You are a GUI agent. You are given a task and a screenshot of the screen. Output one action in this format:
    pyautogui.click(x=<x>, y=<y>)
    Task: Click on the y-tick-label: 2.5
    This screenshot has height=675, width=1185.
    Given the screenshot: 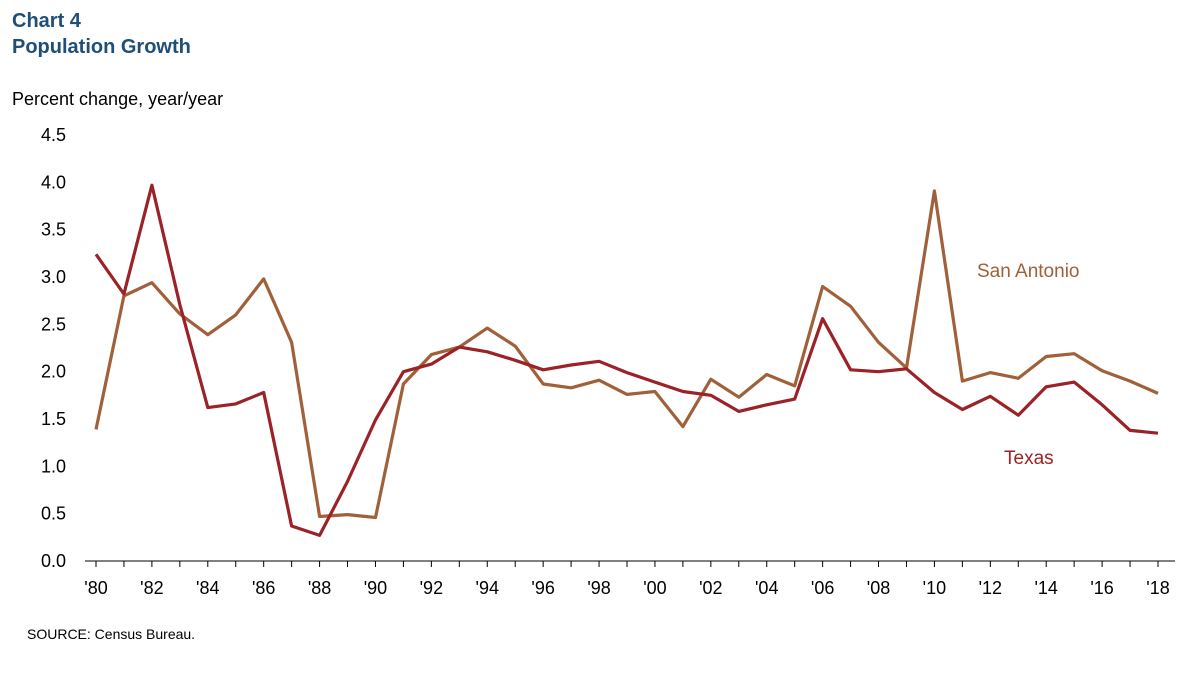 What is the action you would take?
    pyautogui.click(x=53, y=324)
    